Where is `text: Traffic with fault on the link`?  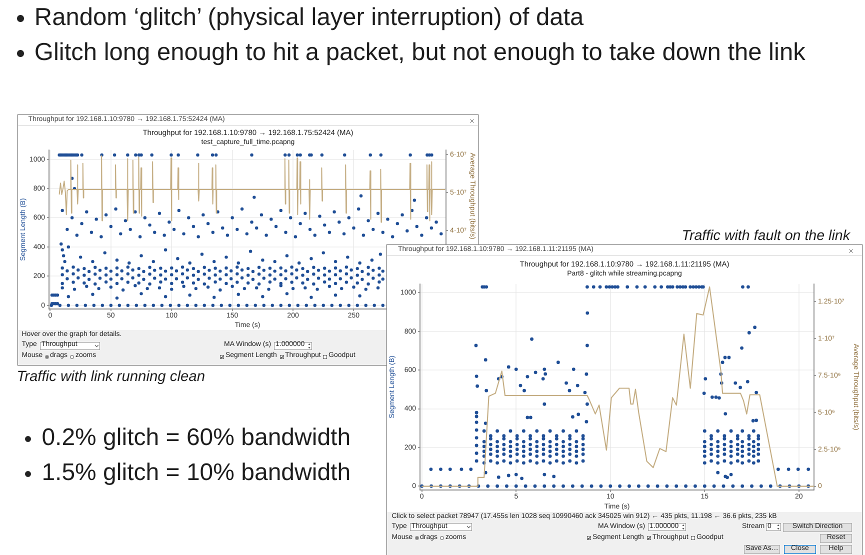 text: Traffic with fault on the link is located at coordinates (766, 237).